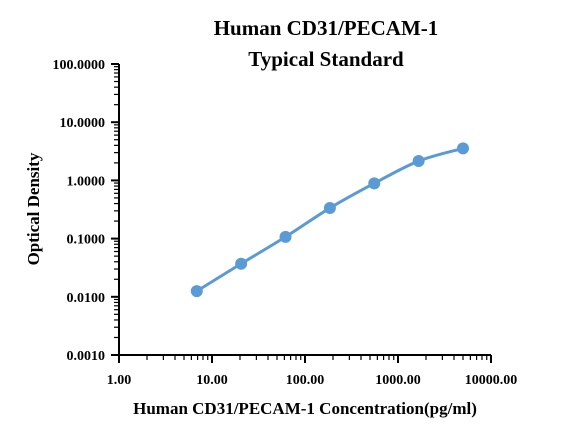  I want to click on y-tick-label: 0.1000, so click(86, 240).